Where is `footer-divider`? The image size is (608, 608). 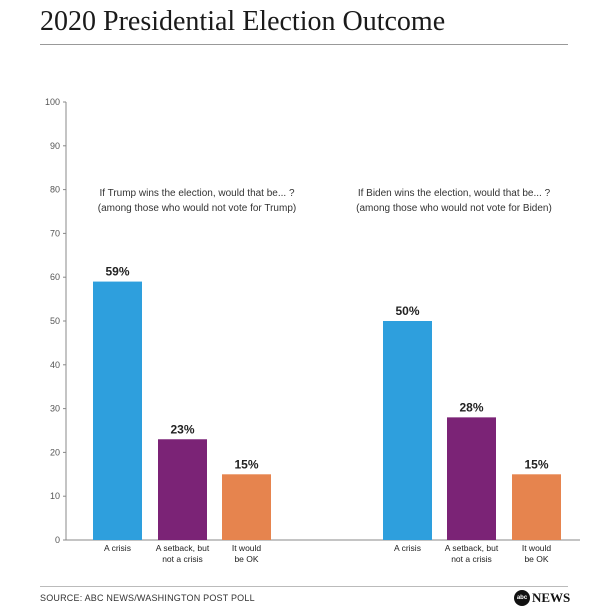 footer-divider is located at coordinates (304, 586).